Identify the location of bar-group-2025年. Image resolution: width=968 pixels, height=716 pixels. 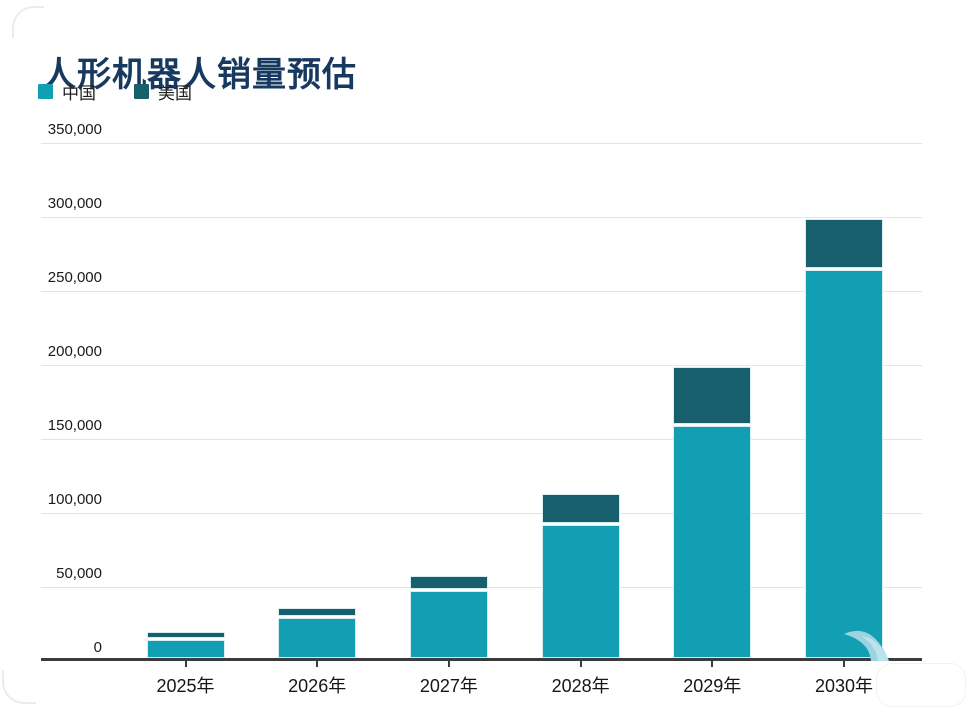
(185, 645).